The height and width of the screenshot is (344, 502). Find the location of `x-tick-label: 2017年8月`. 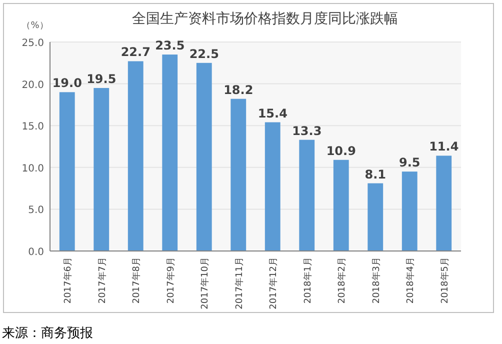

x-tick-label: 2017年8月 is located at coordinates (136, 280).